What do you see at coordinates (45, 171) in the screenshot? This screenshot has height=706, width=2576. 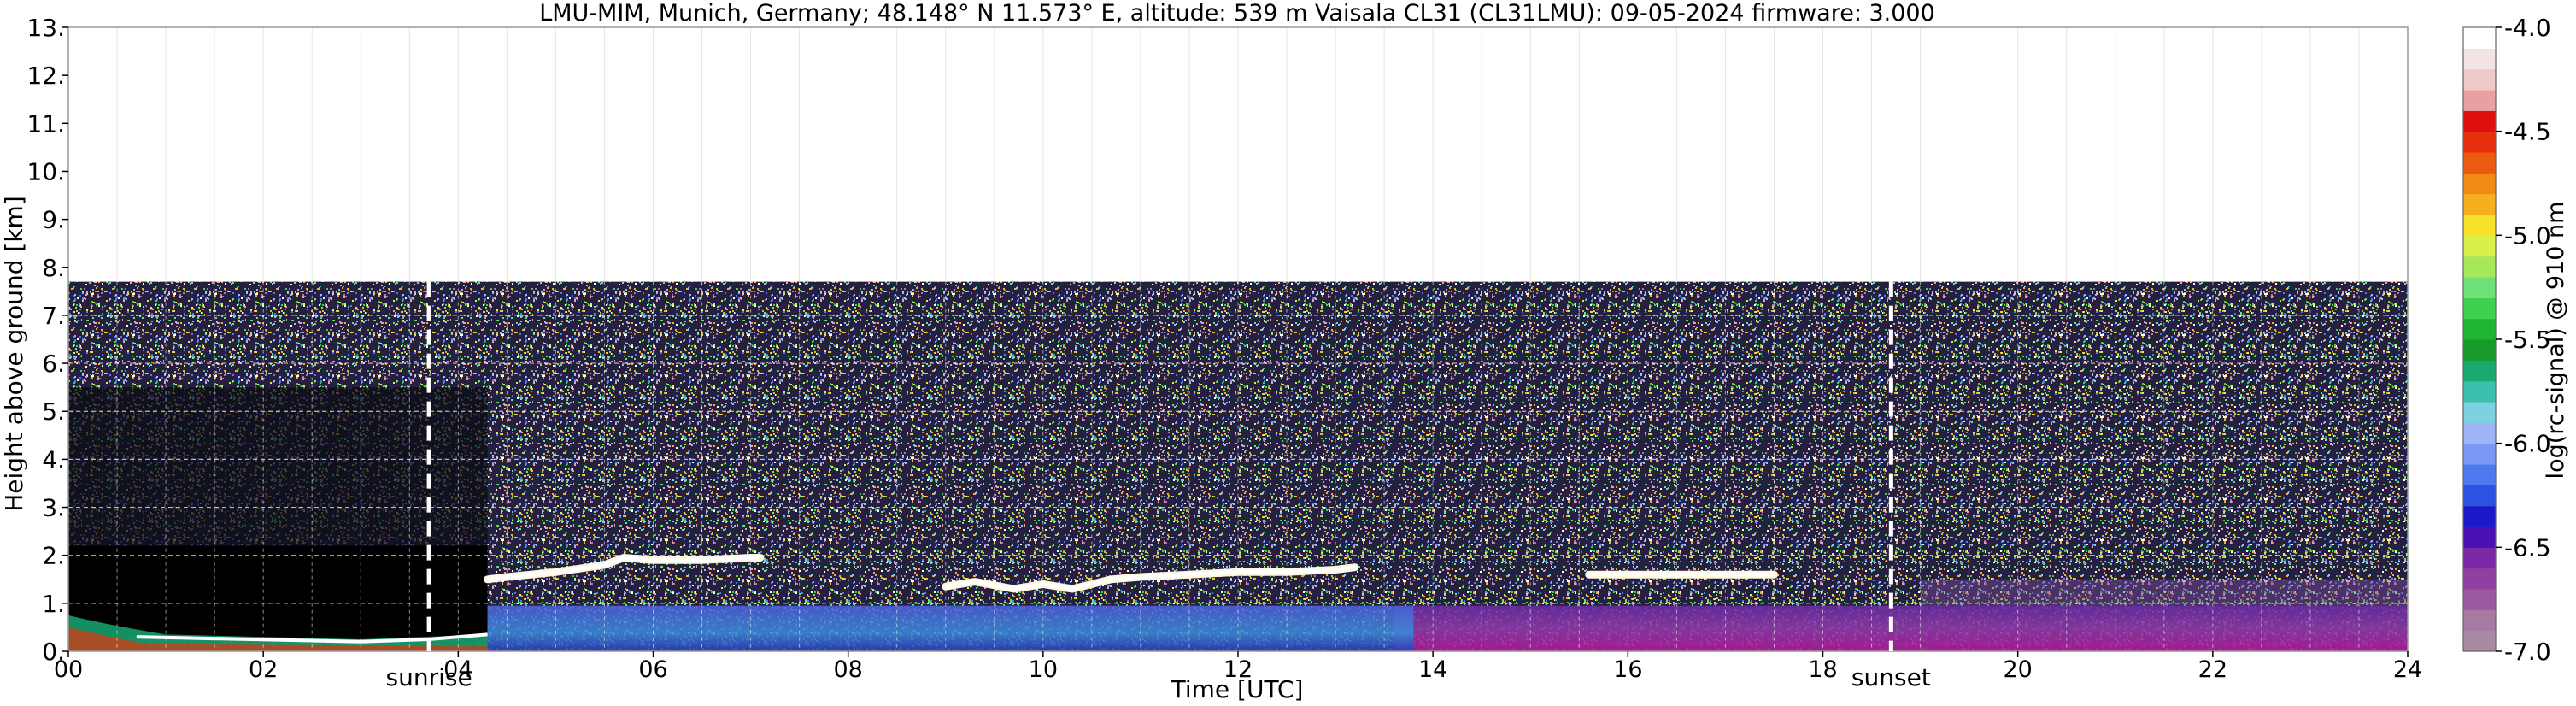 I see `y-tick-label: 10.` at bounding box center [45, 171].